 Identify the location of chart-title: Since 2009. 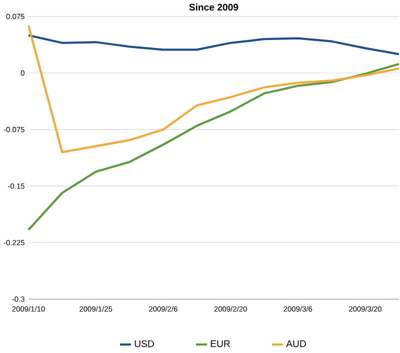
(213, 7).